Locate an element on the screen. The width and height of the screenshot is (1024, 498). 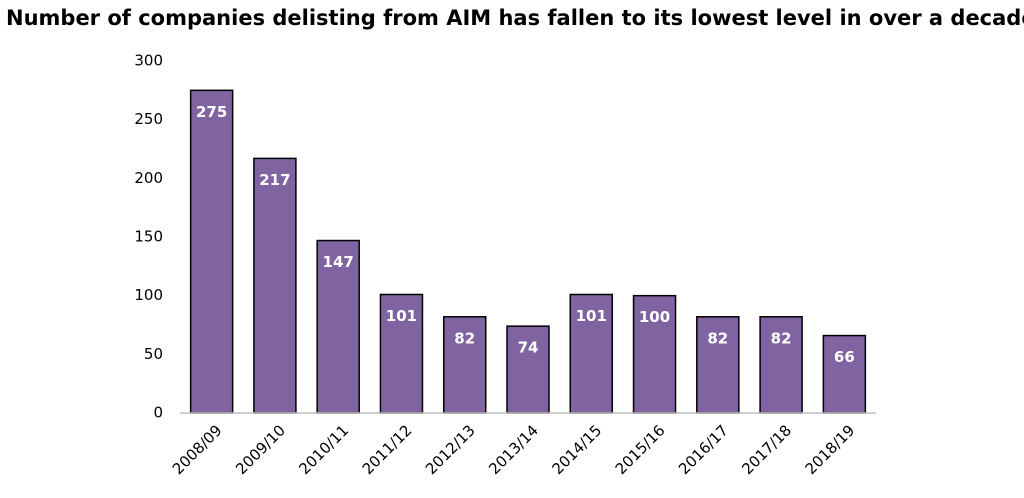
y-tick-label: 150 is located at coordinates (148, 237).